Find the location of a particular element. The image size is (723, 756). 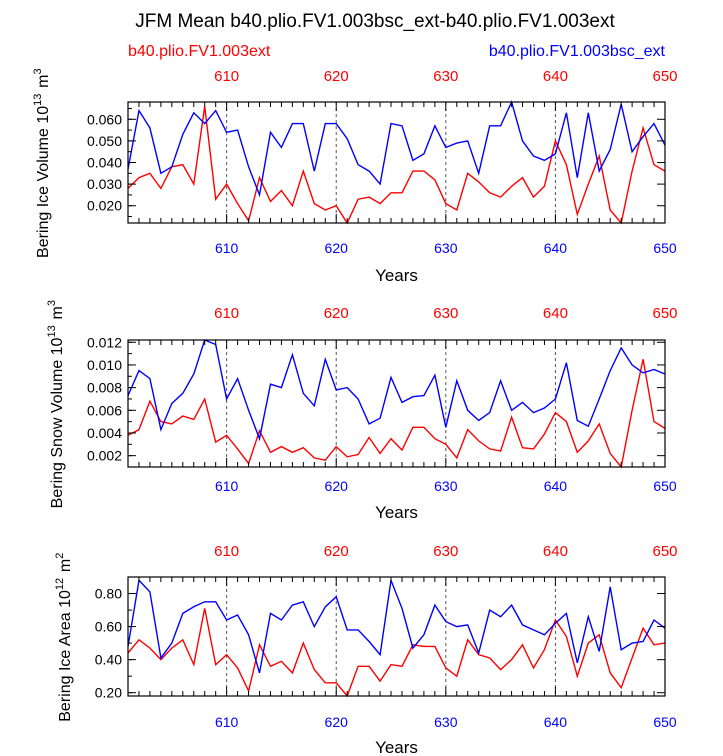

y-axis-title: Bering Ice Volume 1013 m3 is located at coordinates (42, 162).